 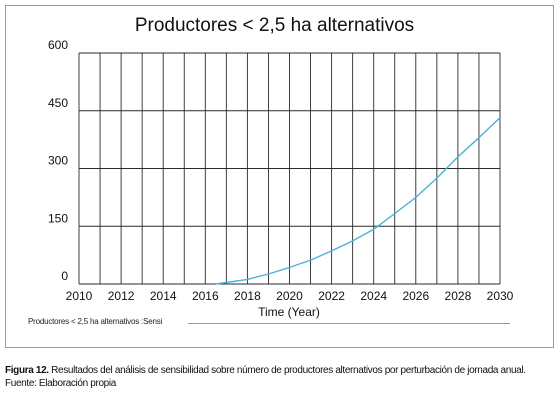 I want to click on x-tick-label: 2022, so click(x=331, y=296).